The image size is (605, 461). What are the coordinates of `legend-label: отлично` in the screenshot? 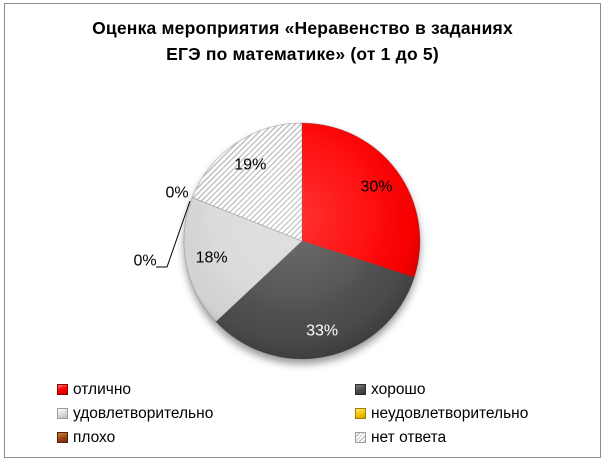 It's located at (102, 389).